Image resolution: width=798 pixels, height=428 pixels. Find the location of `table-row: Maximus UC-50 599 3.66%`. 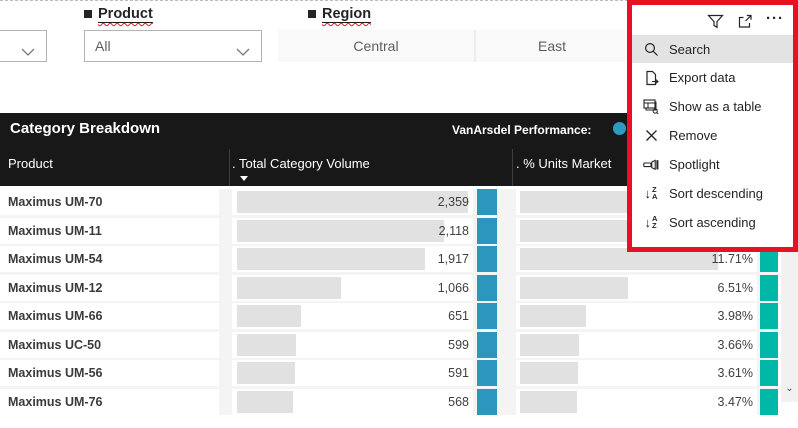

table-row: Maximus UC-50 599 3.66% is located at coordinates (389, 344).